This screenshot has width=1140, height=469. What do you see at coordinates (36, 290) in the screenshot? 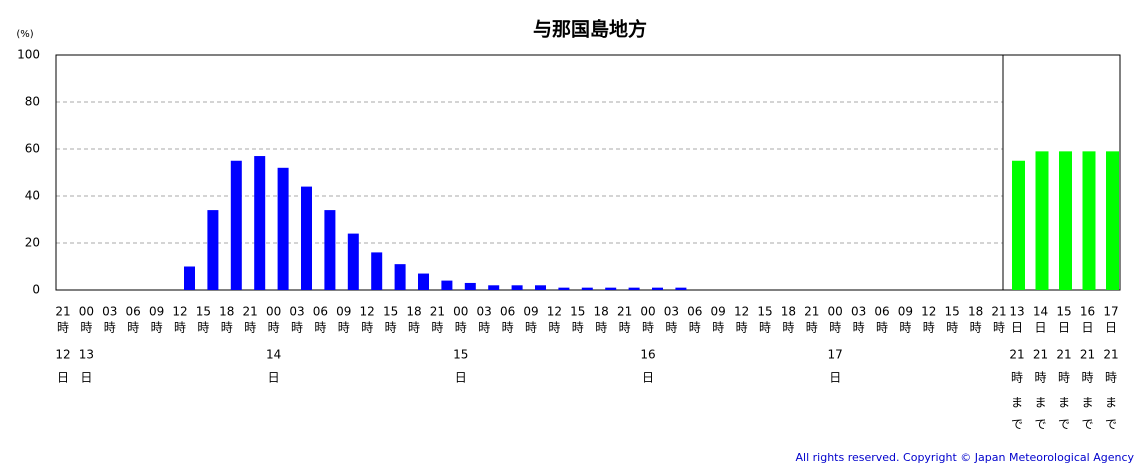
I see `y-tick-label: 0` at bounding box center [36, 290].